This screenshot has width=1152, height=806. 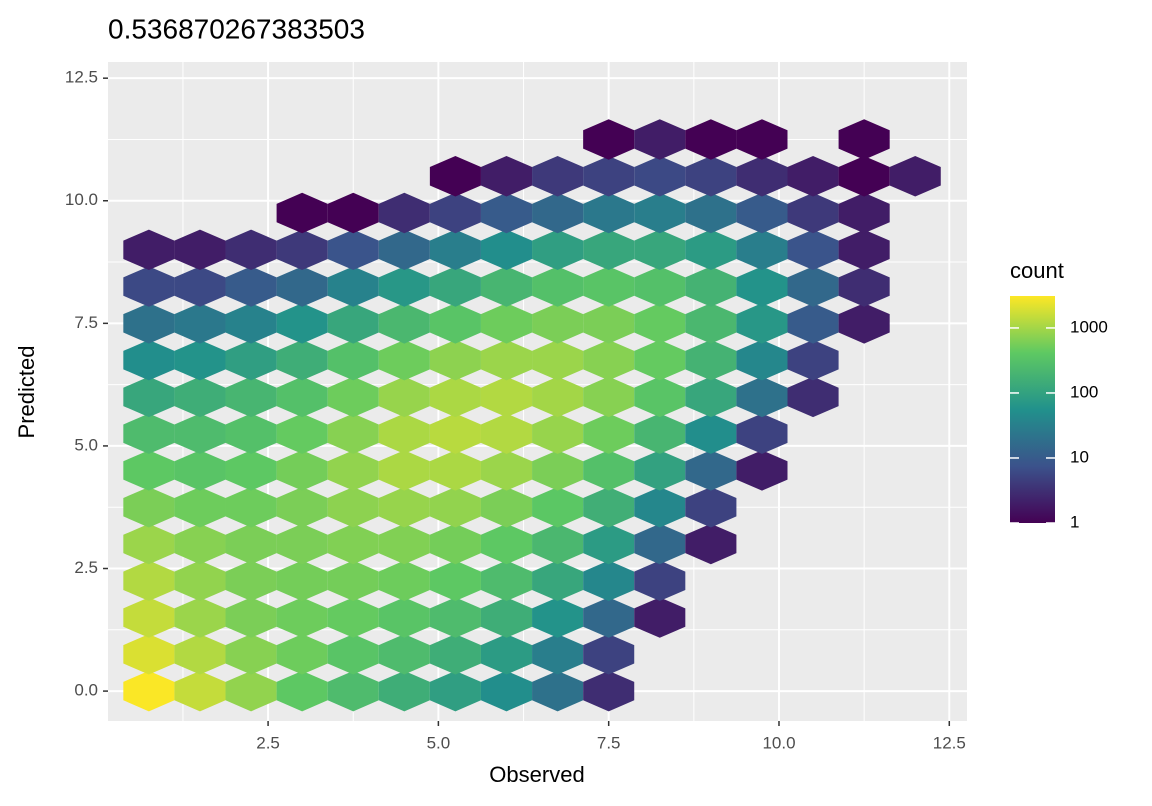 I want to click on legend-tick-label: 1000, so click(x=1089, y=326).